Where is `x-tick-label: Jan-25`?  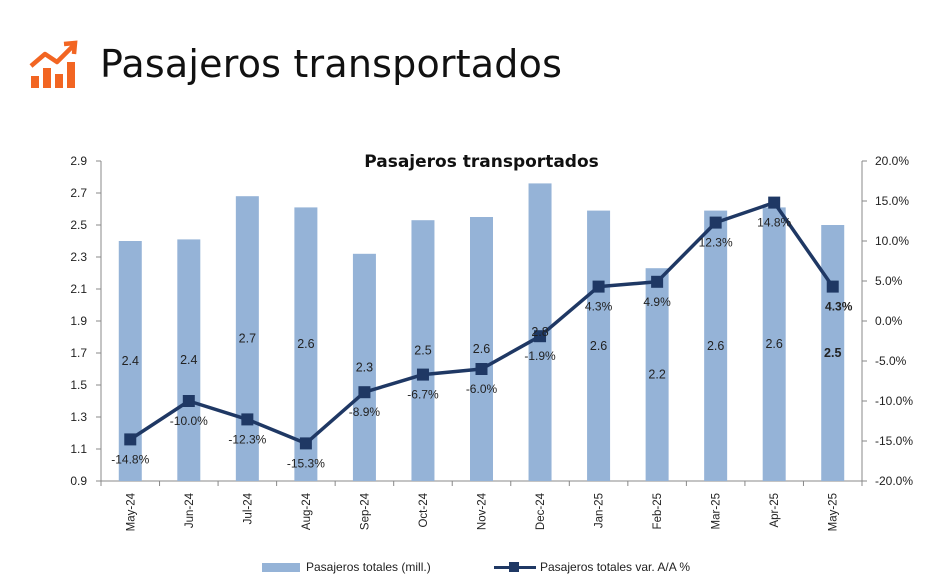 x-tick-label: Jan-25 is located at coordinates (600, 510).